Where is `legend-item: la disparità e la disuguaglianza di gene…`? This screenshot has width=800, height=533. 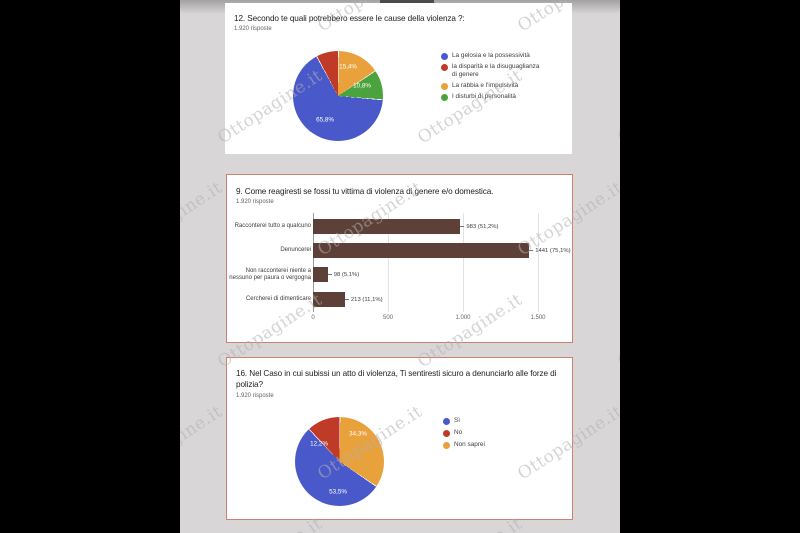 legend-item: la disparità e la disuguaglianza di gene… is located at coordinates (493, 71).